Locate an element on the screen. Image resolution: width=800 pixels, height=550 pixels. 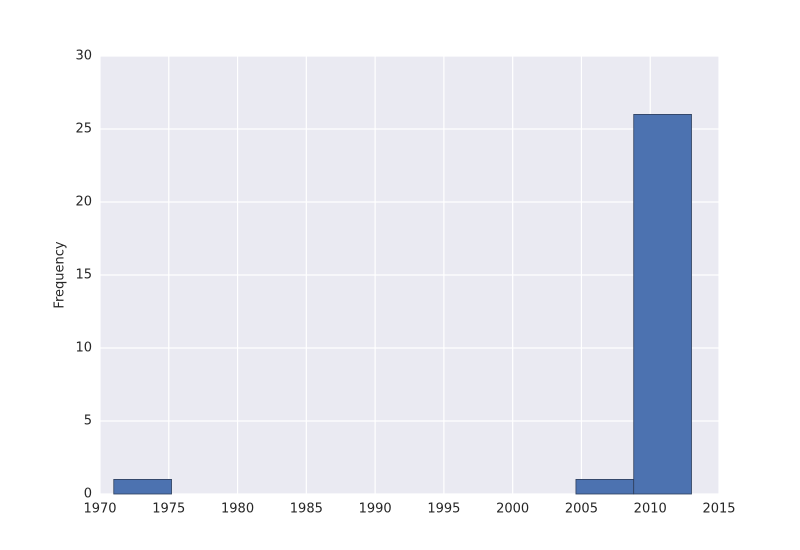
y-tick-label: 5 is located at coordinates (88, 421).